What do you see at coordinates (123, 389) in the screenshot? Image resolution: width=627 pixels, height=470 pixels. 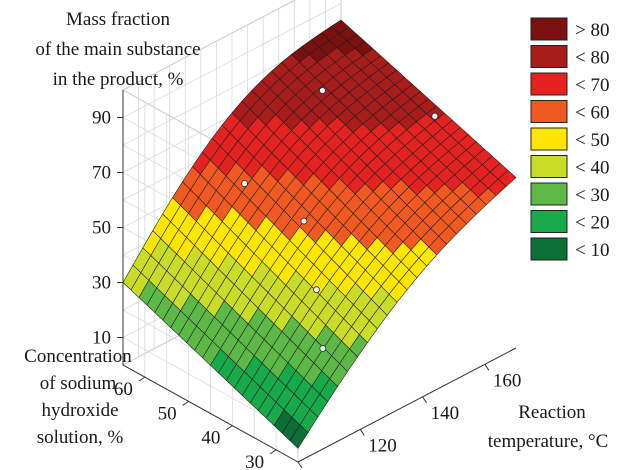 I see `y-tick-label: 60` at bounding box center [123, 389].